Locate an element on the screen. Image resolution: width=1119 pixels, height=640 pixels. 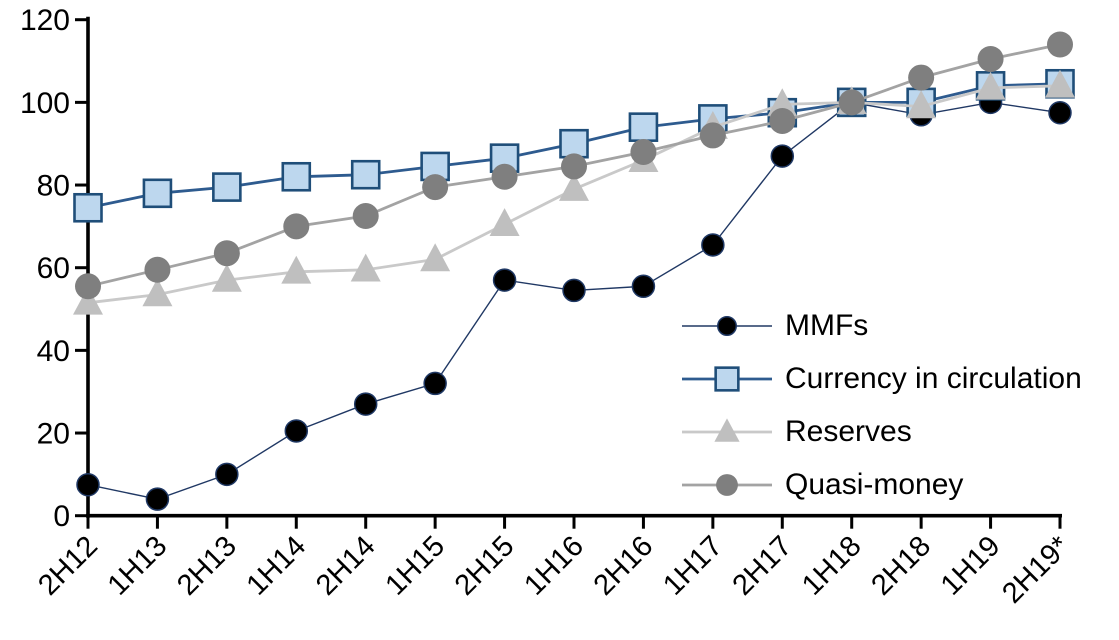
y-axis-tick-label: 40 is located at coordinates (53, 351).